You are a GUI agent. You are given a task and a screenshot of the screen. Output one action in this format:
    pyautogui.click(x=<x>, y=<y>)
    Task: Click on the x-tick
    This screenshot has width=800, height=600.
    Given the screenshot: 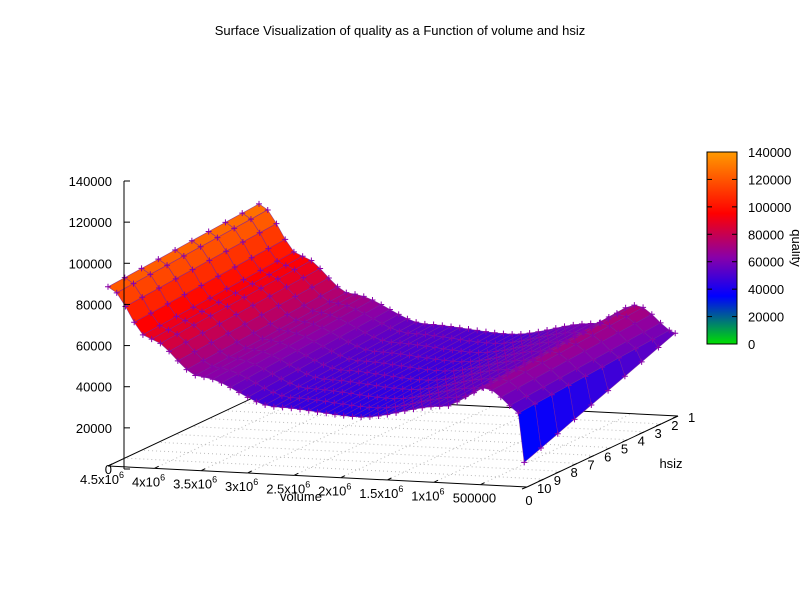 What is the action you would take?
    pyautogui.click(x=389, y=479)
    